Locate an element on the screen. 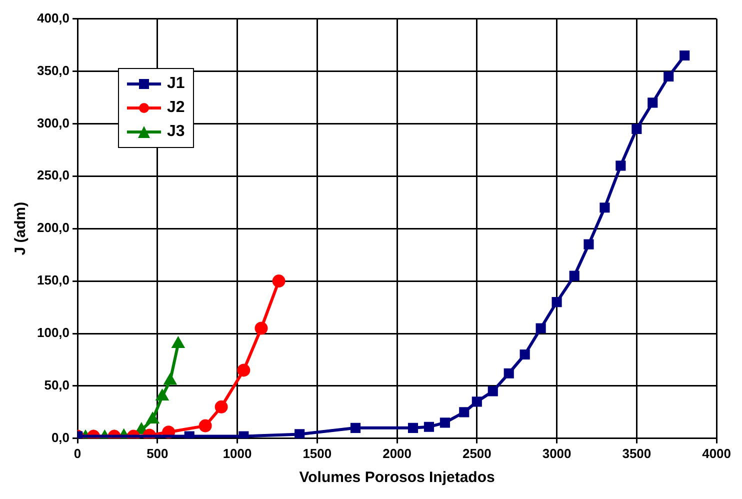 This screenshot has width=742, height=499. y-tick-label: 300,0 is located at coordinates (53, 122).